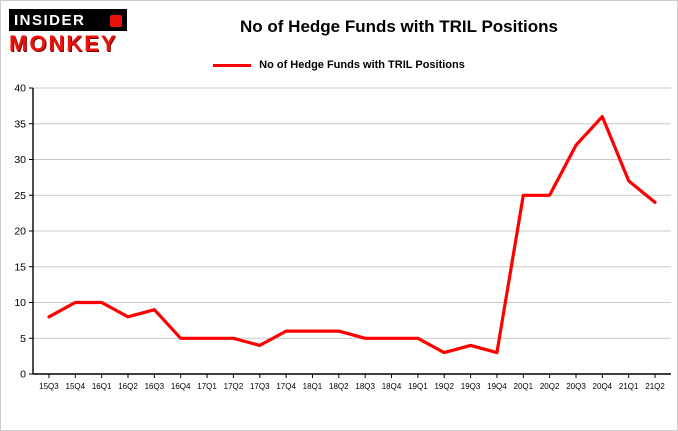 This screenshot has height=431, width=678. What do you see at coordinates (286, 386) in the screenshot?
I see `svg-text: 17Q4` at bounding box center [286, 386].